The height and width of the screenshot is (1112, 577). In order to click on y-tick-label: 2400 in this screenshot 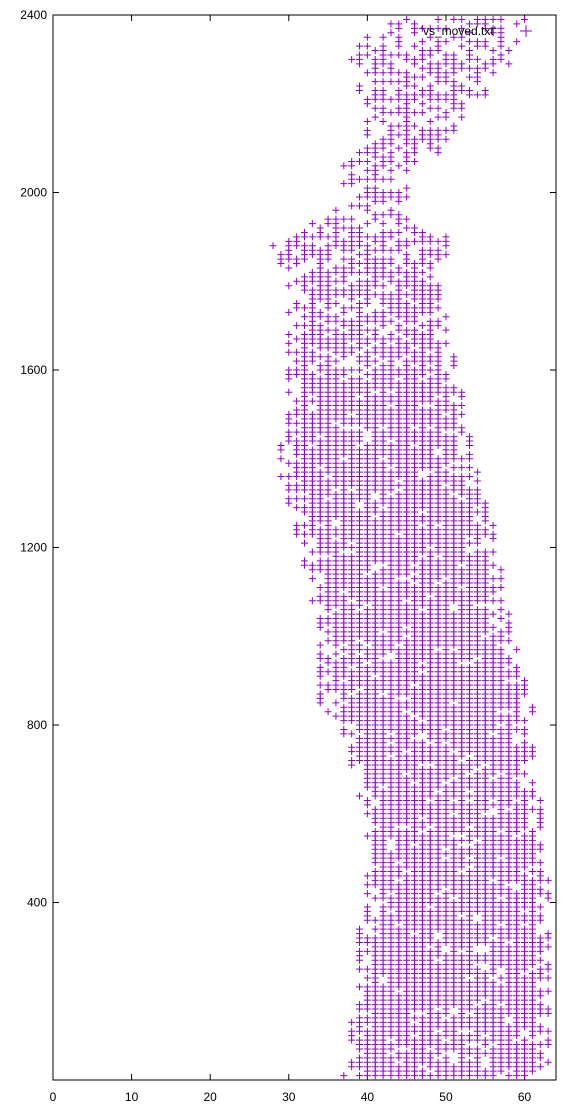, I will do `click(33, 15)`.